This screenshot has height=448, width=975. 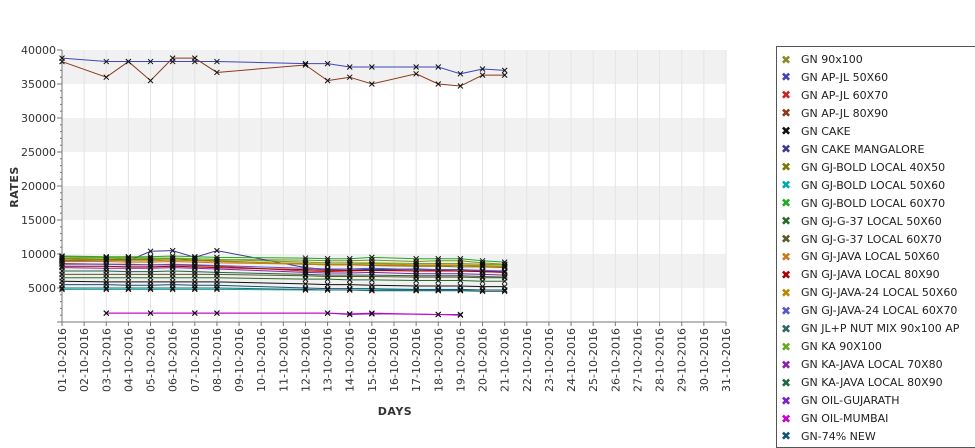 I want to click on x-tick-label: 02-10-2016, so click(x=84, y=360).